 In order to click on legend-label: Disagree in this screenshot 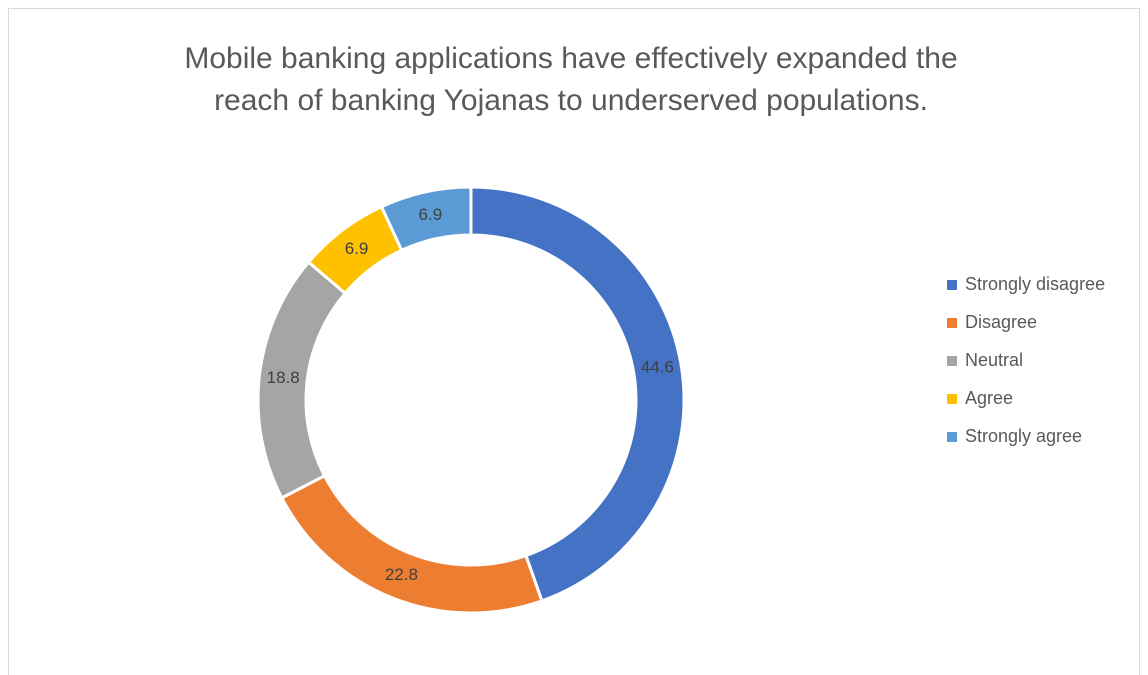, I will do `click(1001, 322)`.